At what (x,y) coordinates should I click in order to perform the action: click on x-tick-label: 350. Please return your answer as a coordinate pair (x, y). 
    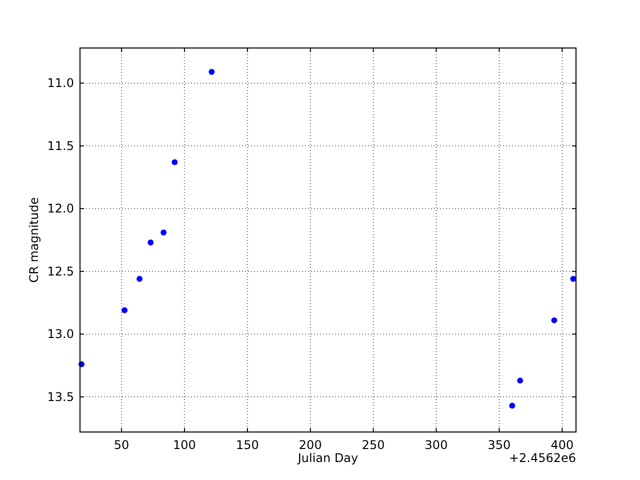
    Looking at the image, I should click on (499, 445).